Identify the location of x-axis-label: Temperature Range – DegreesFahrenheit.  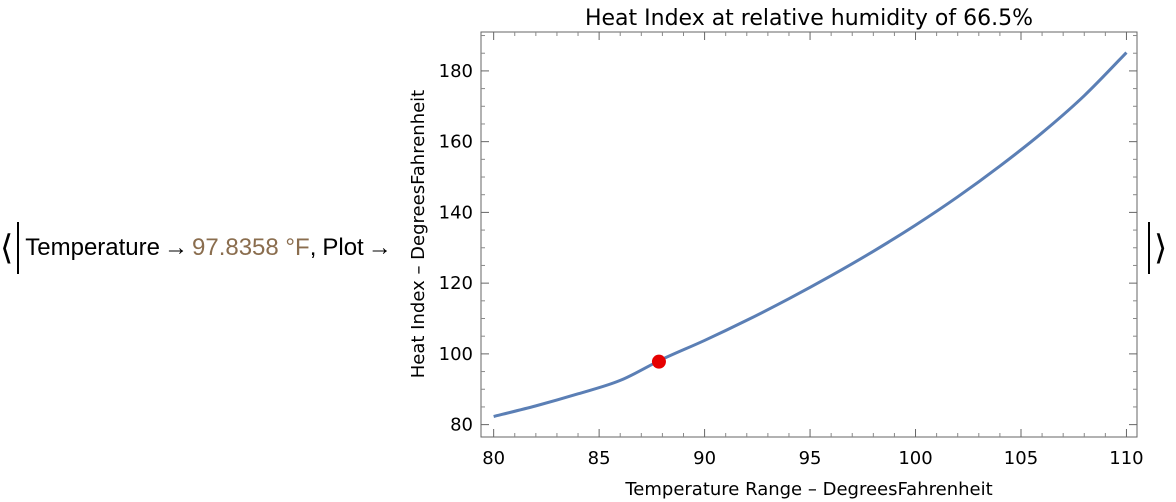
(808, 489).